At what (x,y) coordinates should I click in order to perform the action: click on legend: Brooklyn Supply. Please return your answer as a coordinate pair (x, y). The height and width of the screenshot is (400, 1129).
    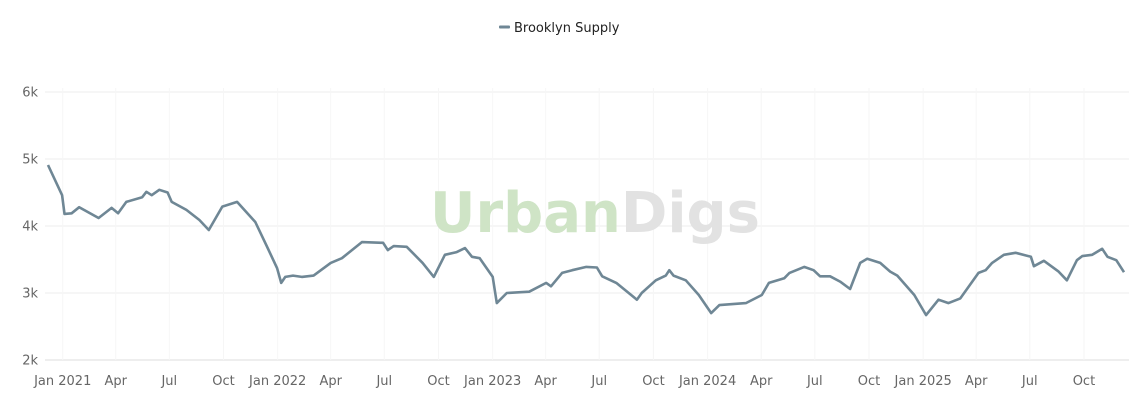
    Looking at the image, I should click on (559, 28).